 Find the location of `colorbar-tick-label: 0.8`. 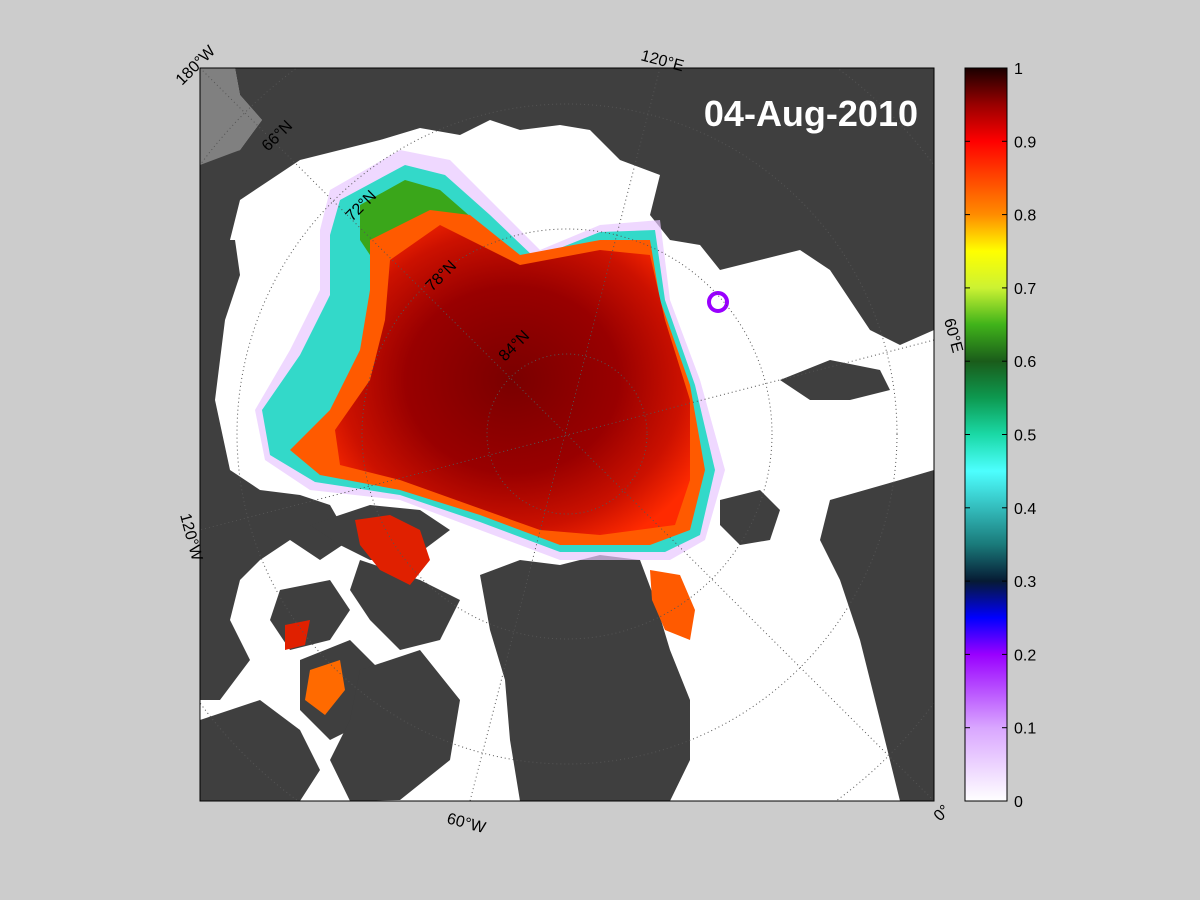

colorbar-tick-label: 0.8 is located at coordinates (1025, 216).